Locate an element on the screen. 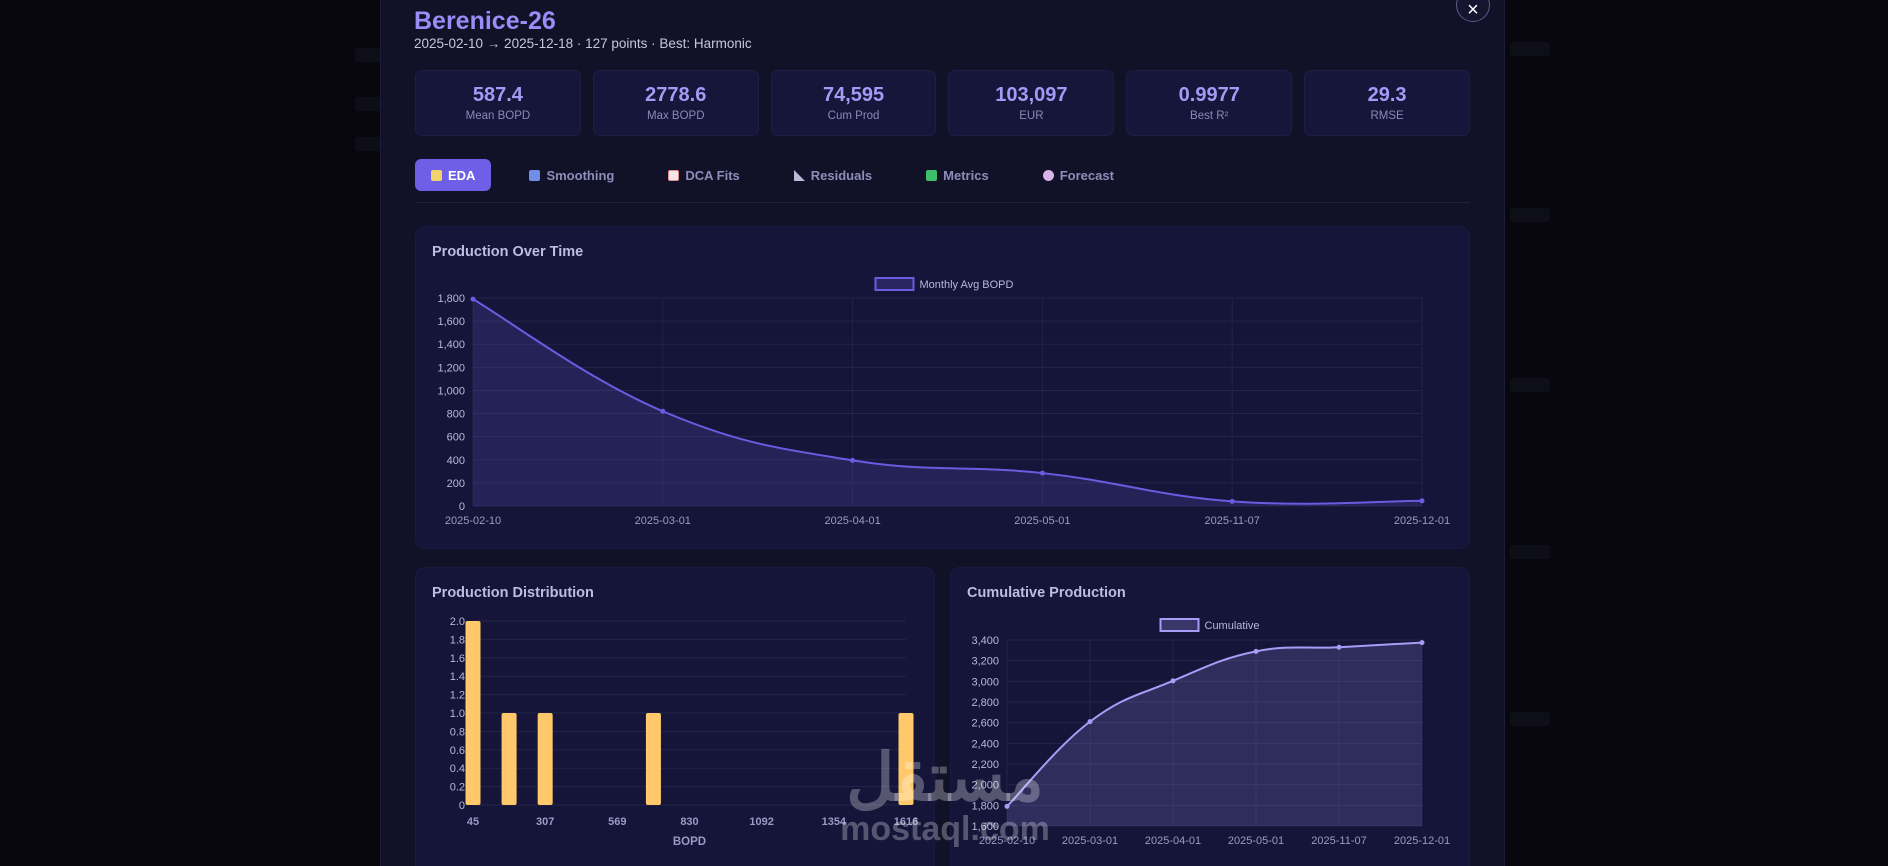 The height and width of the screenshot is (866, 1888). stat-mean-bopd: 587.4 Mean BOPD is located at coordinates (498, 103).